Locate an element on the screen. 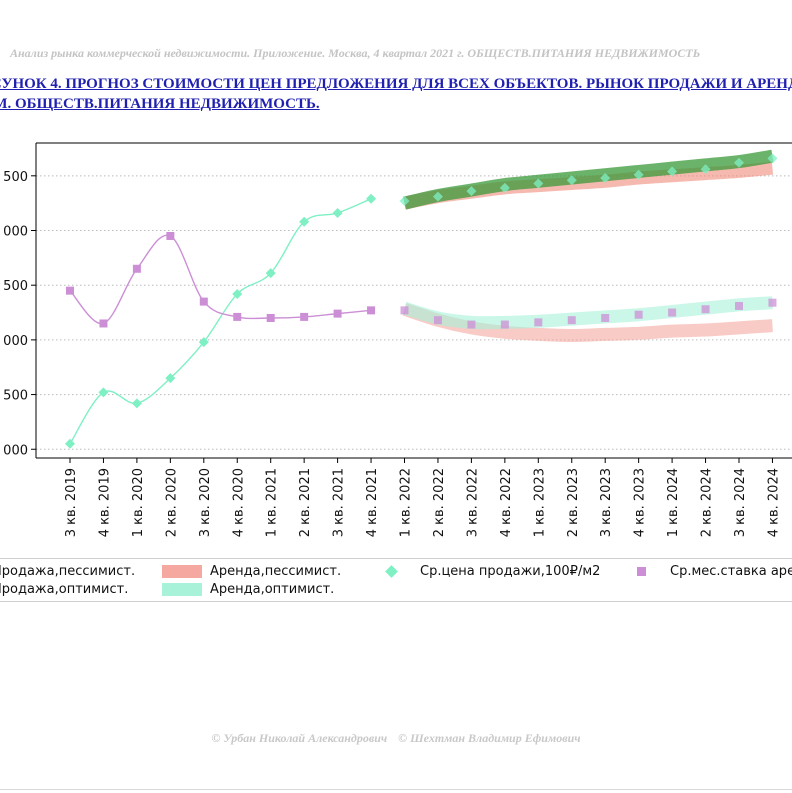 This screenshot has width=792, height=793. x-tick-label: 3 кв. 2024 is located at coordinates (740, 502).